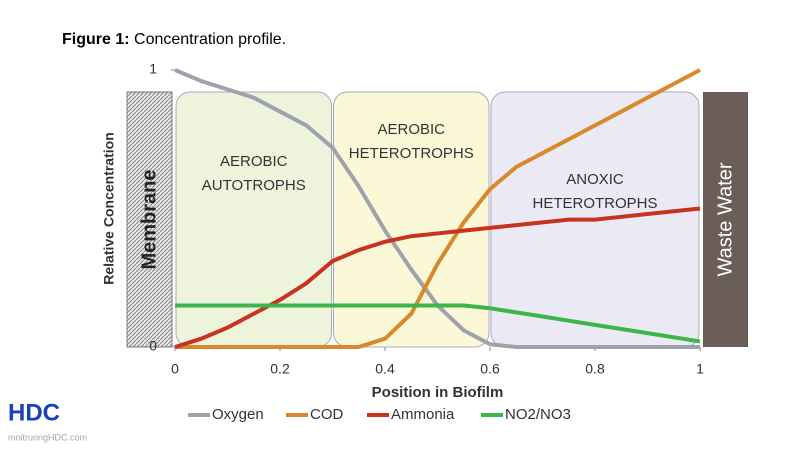 This screenshot has width=800, height=455. Describe the element at coordinates (595, 179) in the screenshot. I see `zone-label: ANOXIC` at that location.